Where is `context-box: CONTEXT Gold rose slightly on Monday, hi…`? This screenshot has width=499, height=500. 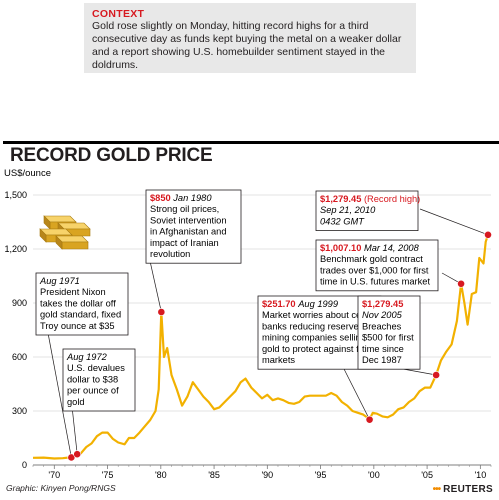 context-box: CONTEXT Gold rose slightly on Monday, hi… is located at coordinates (250, 38).